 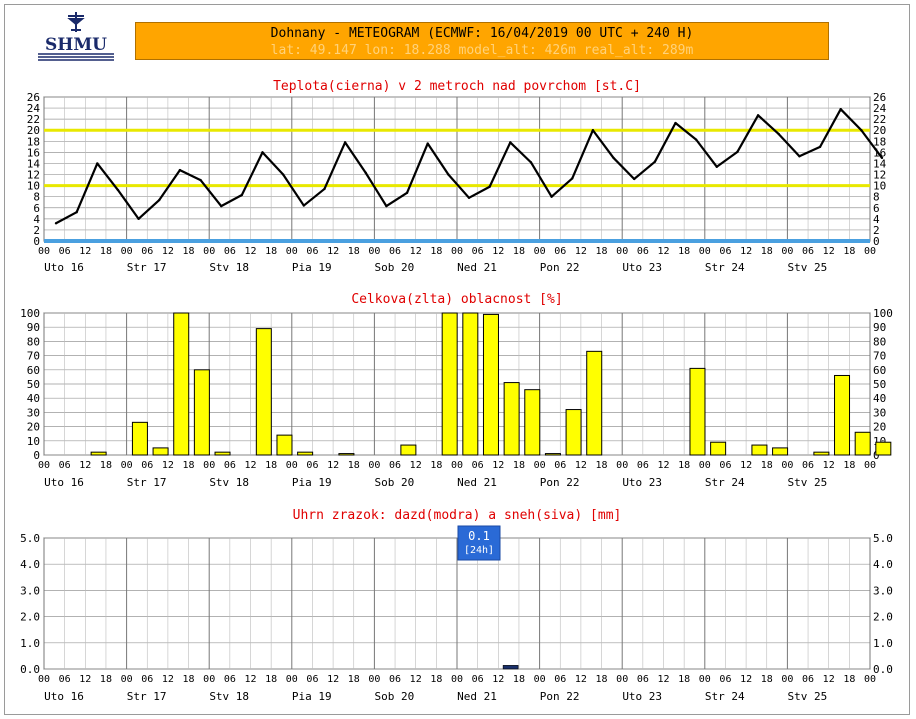 What do you see at coordinates (879, 412) in the screenshot?
I see `y-tick-label-right: 30` at bounding box center [879, 412].